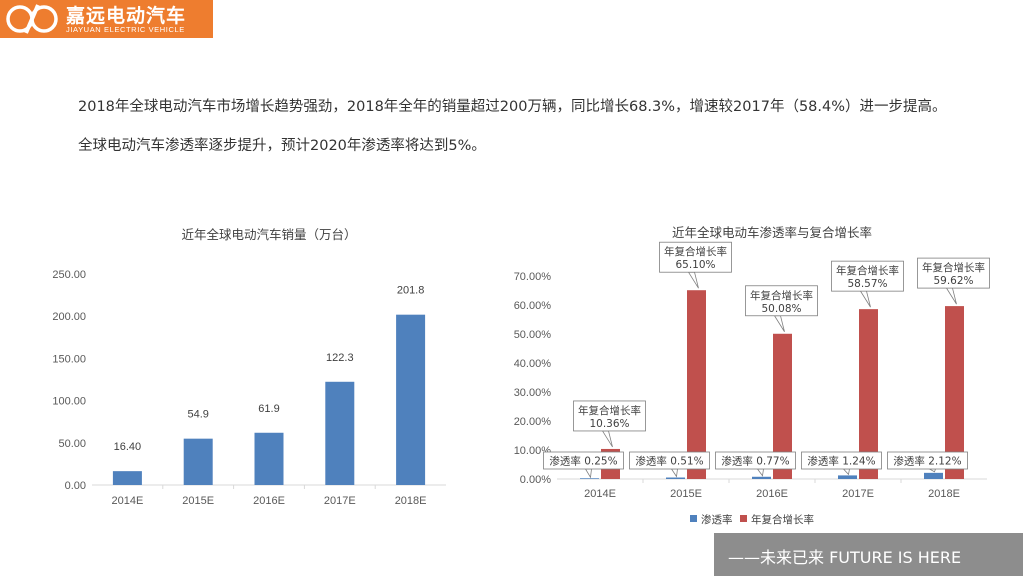 The height and width of the screenshot is (576, 1023). Describe the element at coordinates (533, 451) in the screenshot. I see `y-tick-label: 10.00%` at that location.